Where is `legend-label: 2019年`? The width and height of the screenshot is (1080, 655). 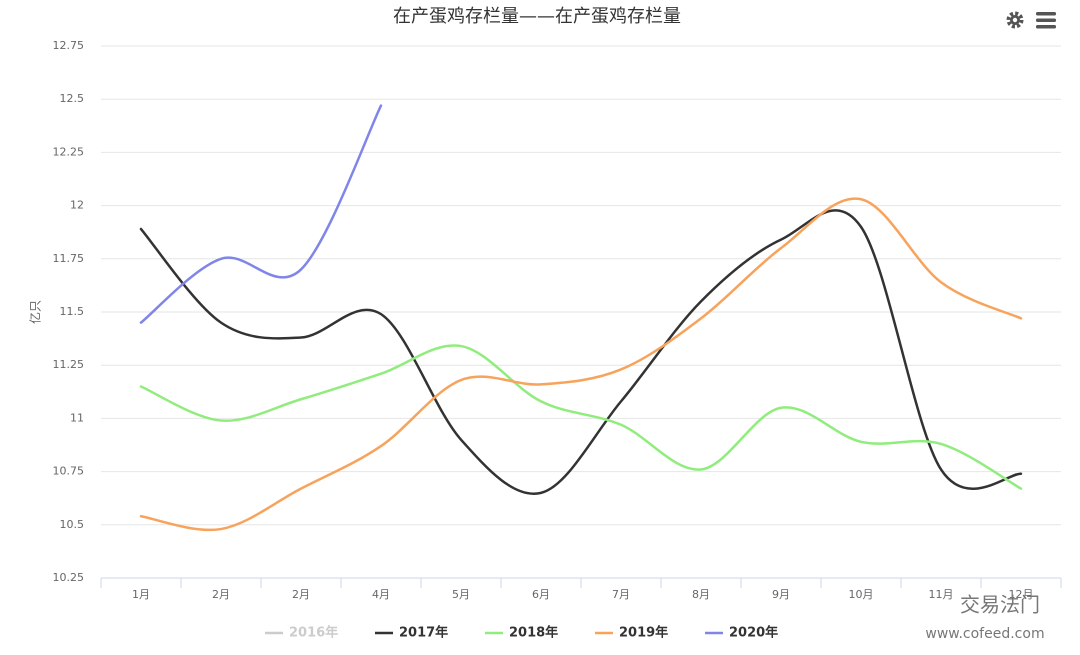
legend-label: 2019年 is located at coordinates (643, 633).